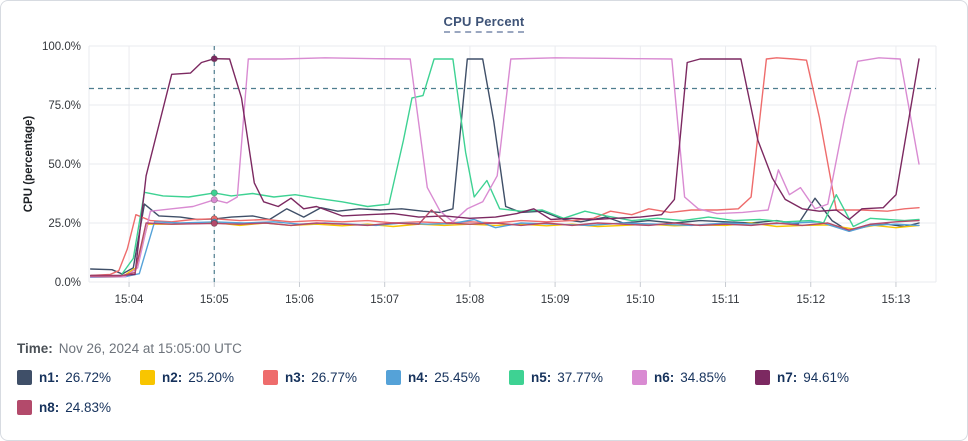 This screenshot has width=968, height=441. I want to click on legend-series-value: 37.77%, so click(580, 377).